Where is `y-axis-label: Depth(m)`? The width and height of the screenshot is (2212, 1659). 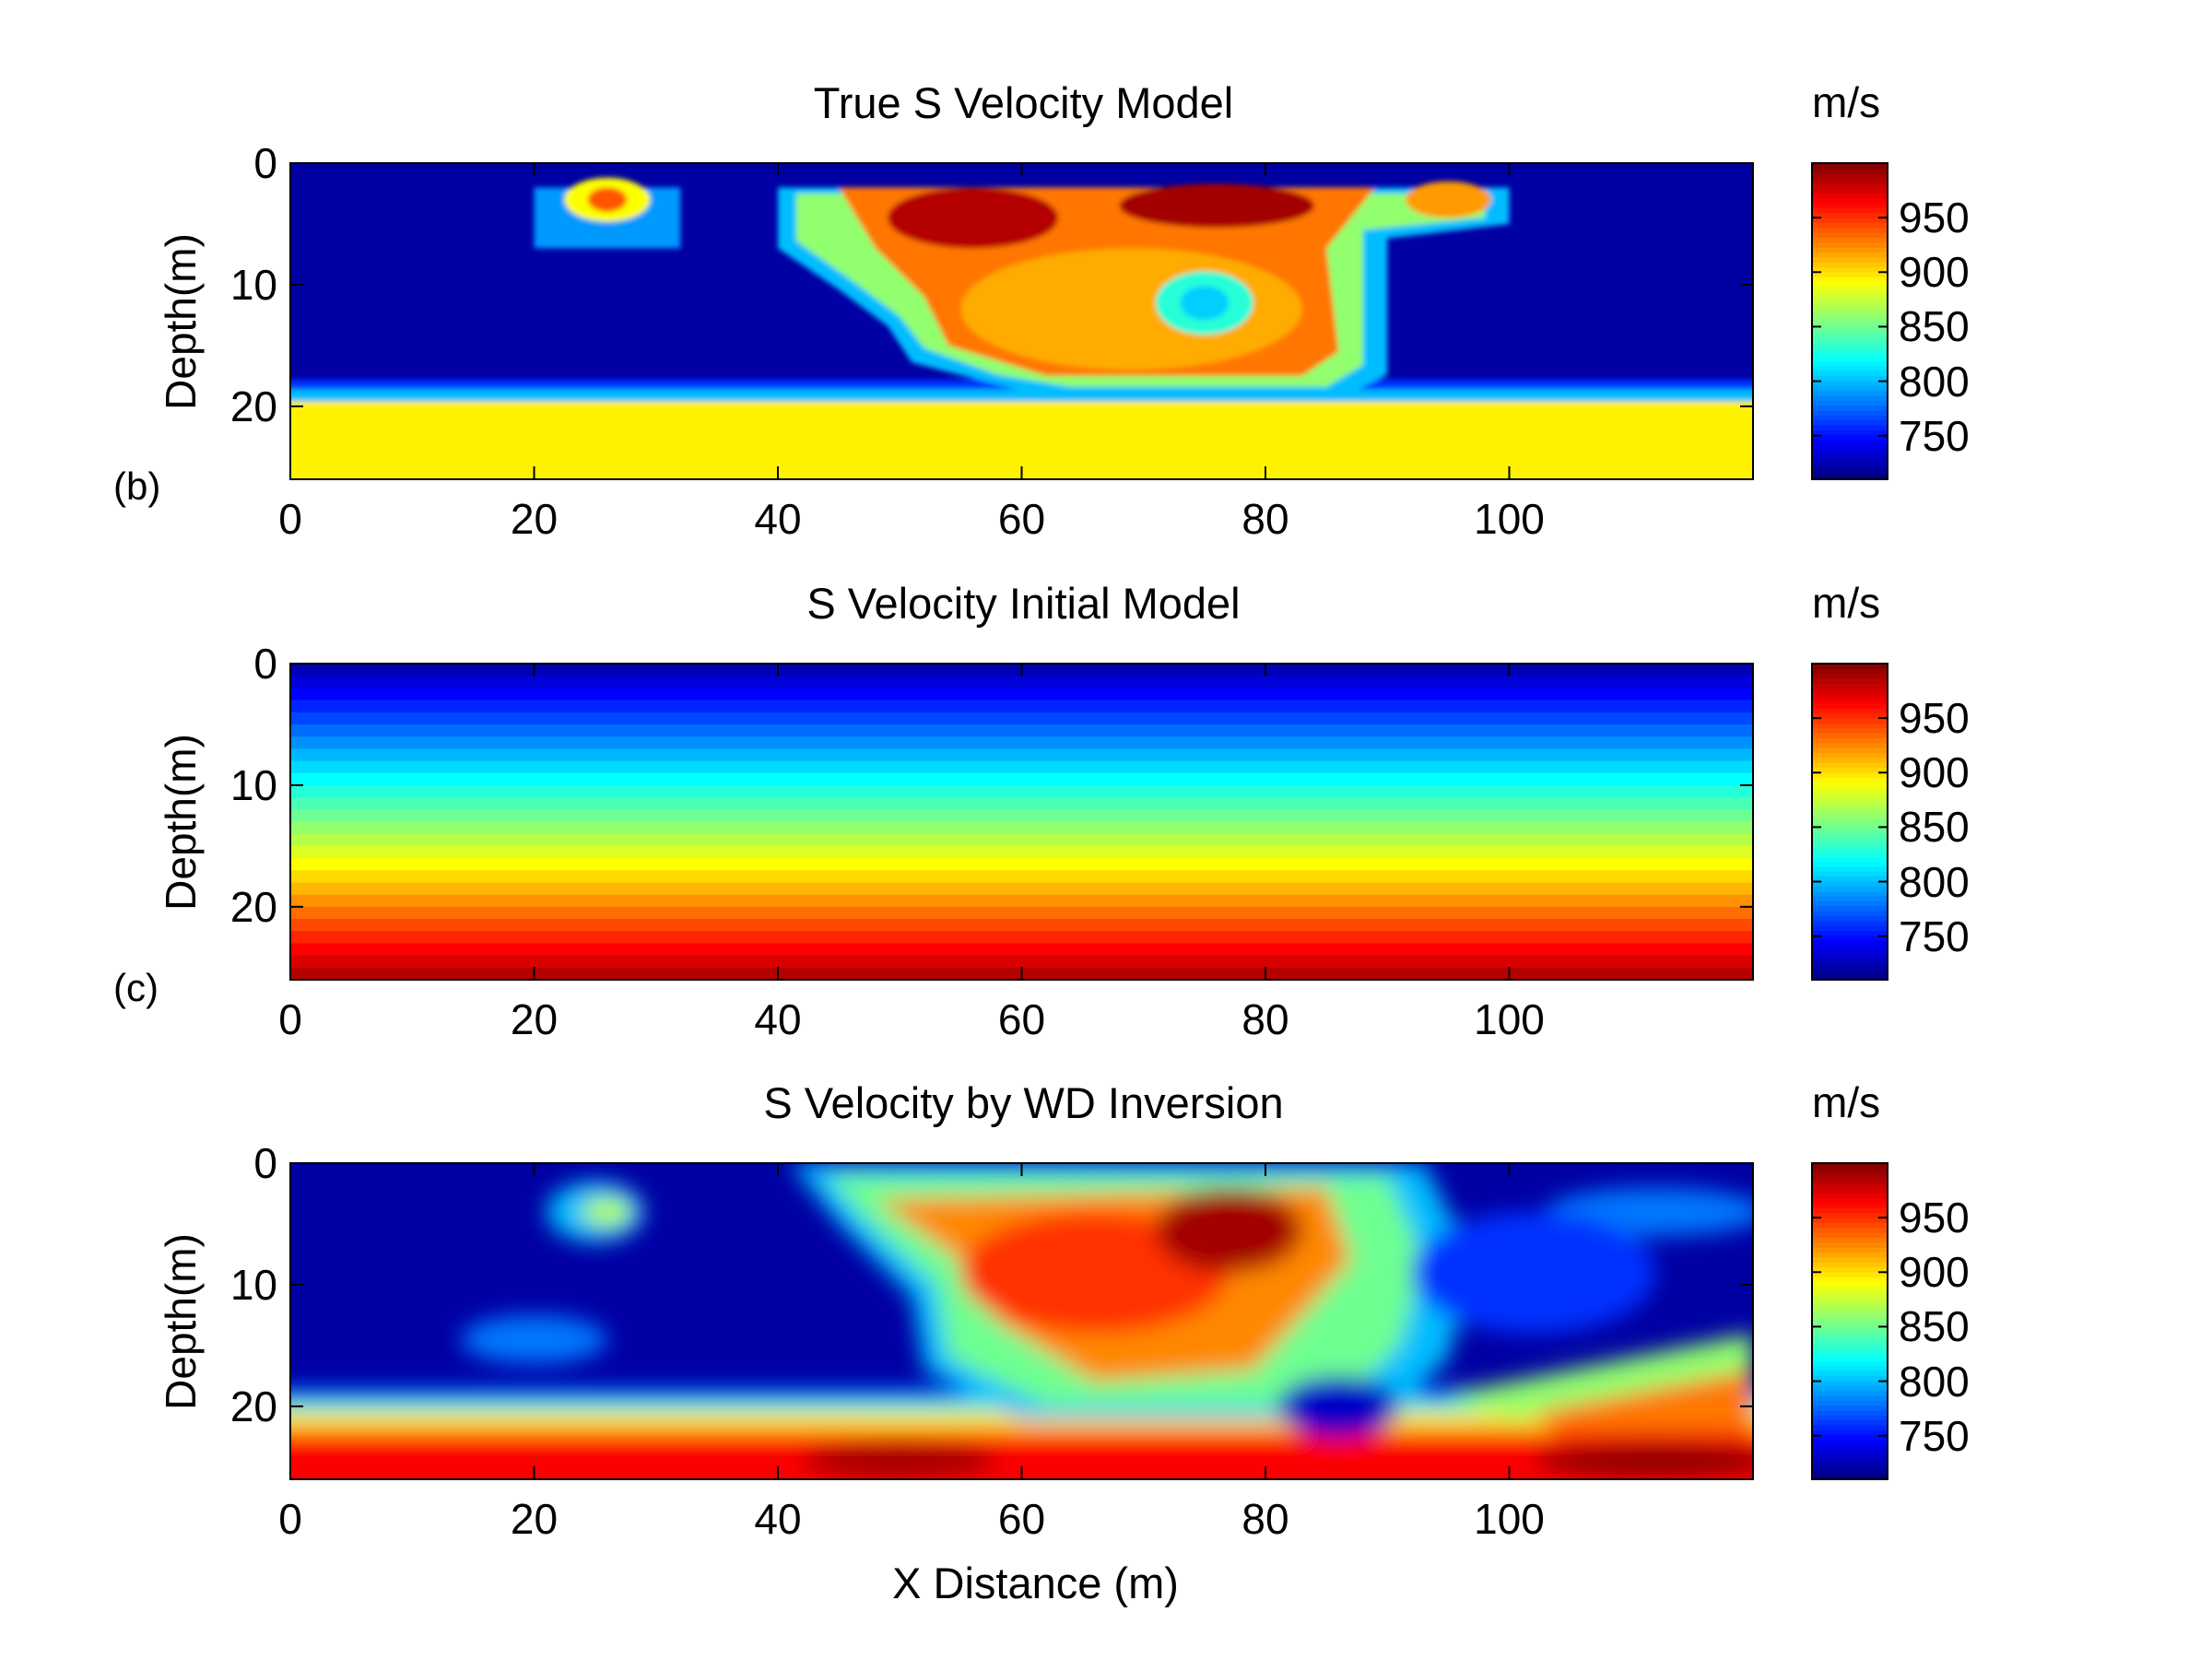
y-axis-label: Depth(m) is located at coordinates (181, 822).